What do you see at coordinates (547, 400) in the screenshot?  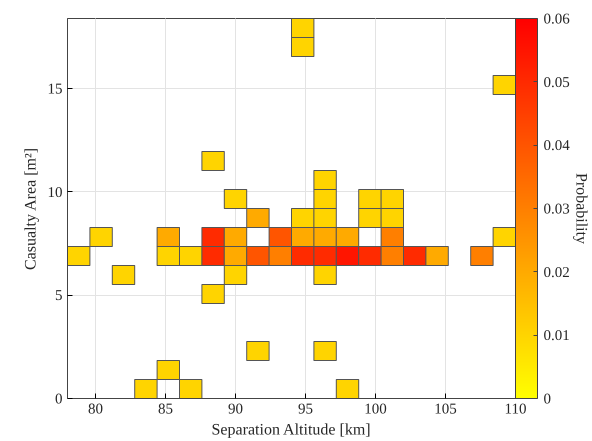 I see `color-bar-label: 0` at bounding box center [547, 400].